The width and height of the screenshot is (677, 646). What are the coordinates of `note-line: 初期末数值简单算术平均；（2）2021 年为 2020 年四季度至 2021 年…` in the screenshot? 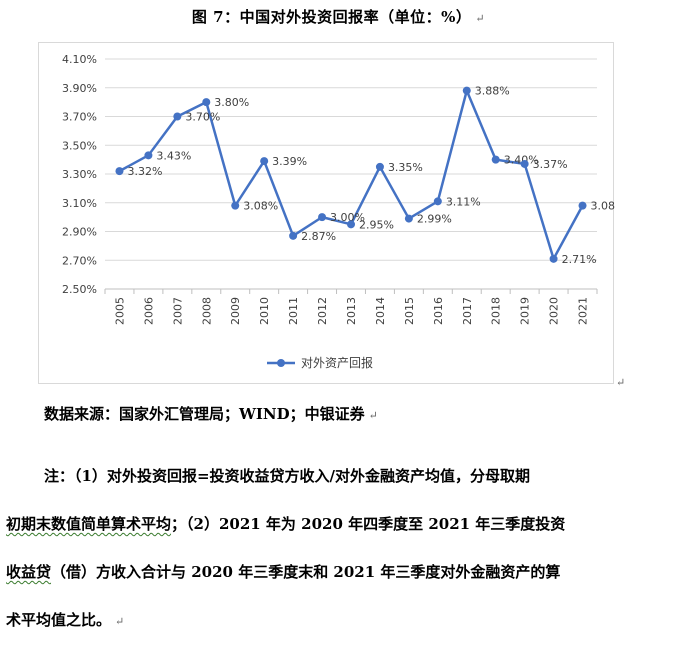 It's located at (338, 524).